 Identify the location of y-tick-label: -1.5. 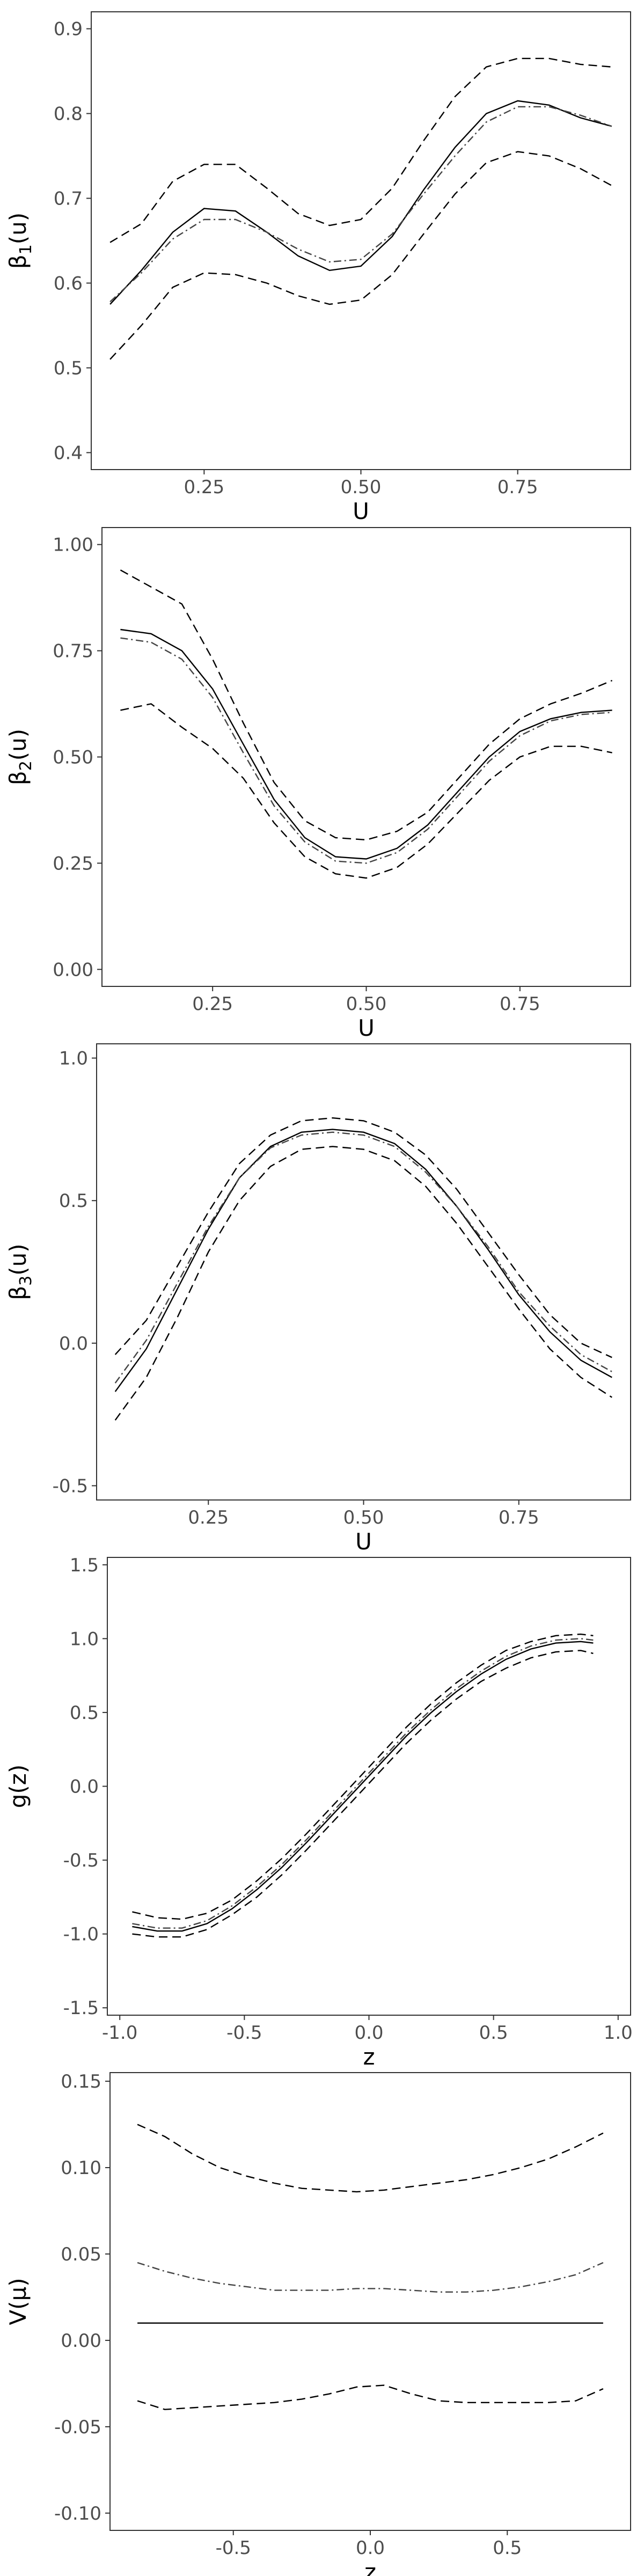
(81, 2008).